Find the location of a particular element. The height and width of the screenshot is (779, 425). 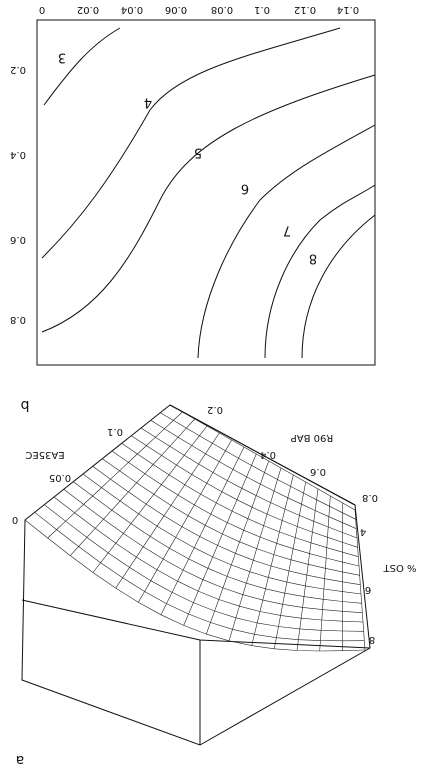

x-tick-label: 0.06 is located at coordinates (176, 9).